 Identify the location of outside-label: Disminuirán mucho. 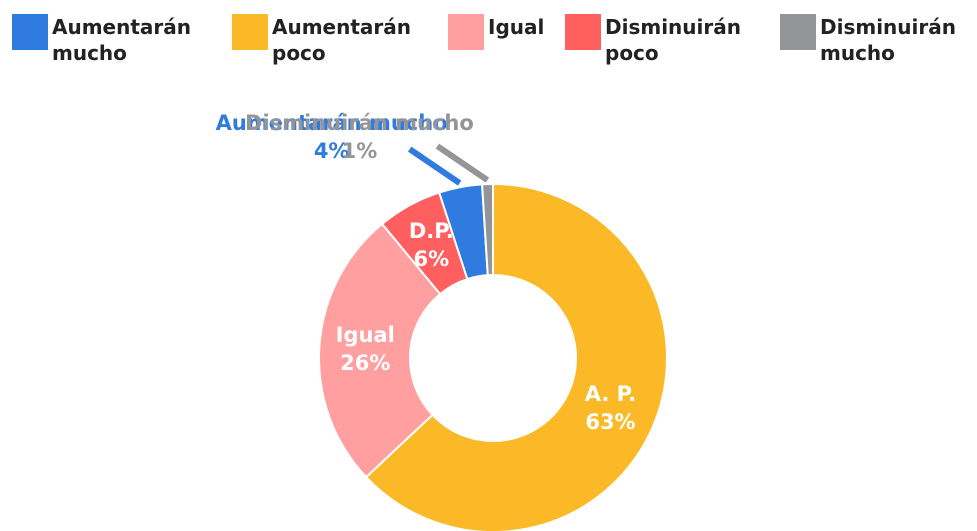
(359, 123).